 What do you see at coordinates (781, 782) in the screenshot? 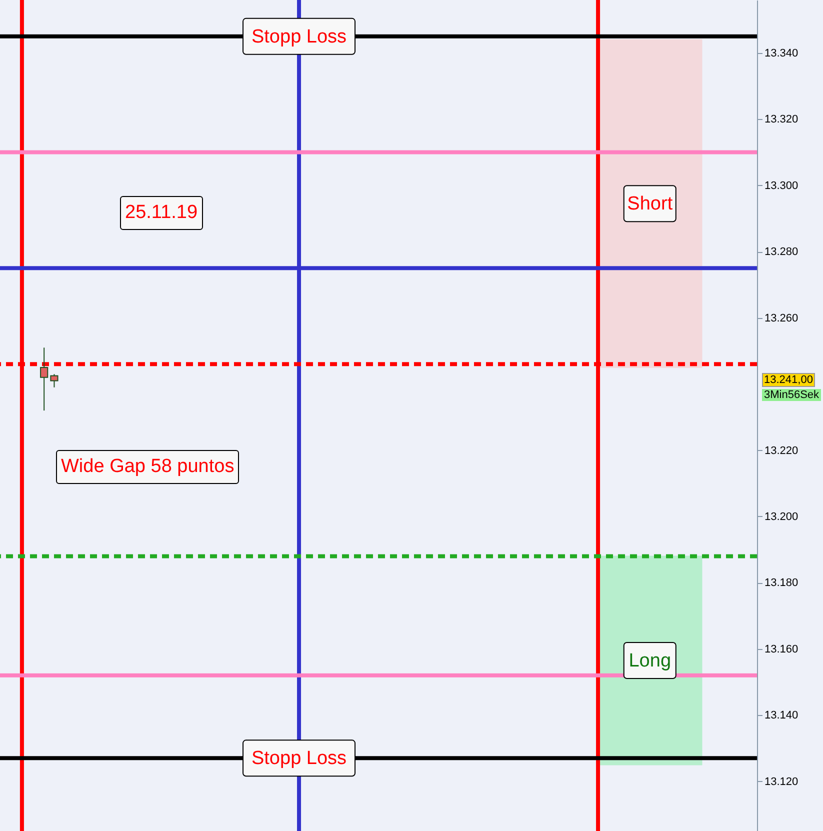
I see `y-tick-label: 13.120` at bounding box center [781, 782].